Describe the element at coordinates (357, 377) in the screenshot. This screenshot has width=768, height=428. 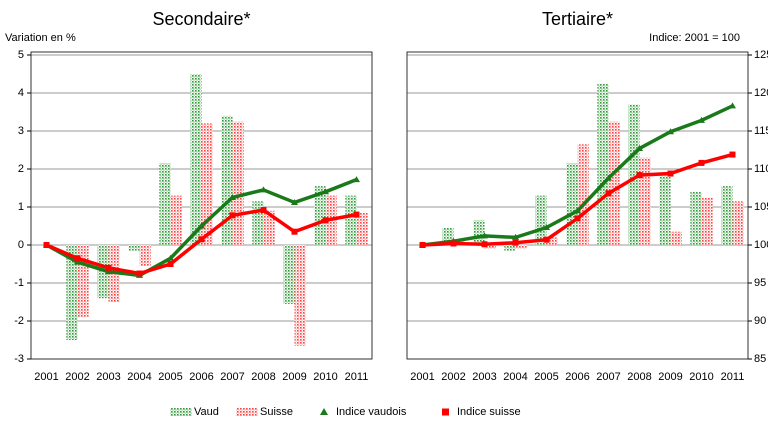
I see `x-tick-label: 2011` at that location.